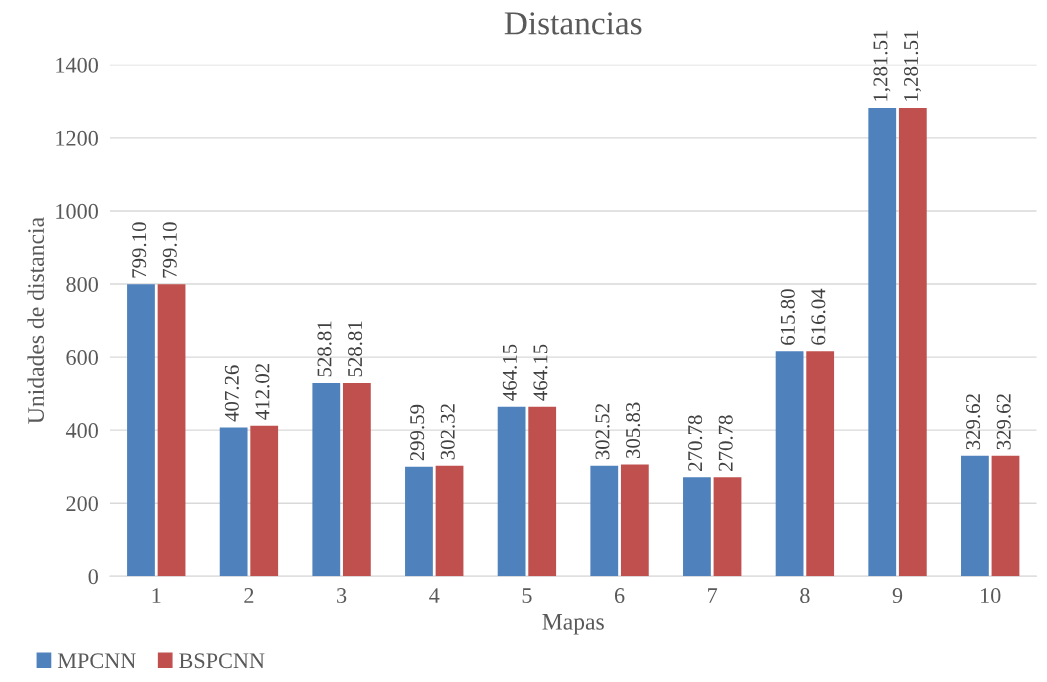 This screenshot has height=682, width=1047. What do you see at coordinates (713, 595) in the screenshot?
I see `x-tick-label: 7` at bounding box center [713, 595].